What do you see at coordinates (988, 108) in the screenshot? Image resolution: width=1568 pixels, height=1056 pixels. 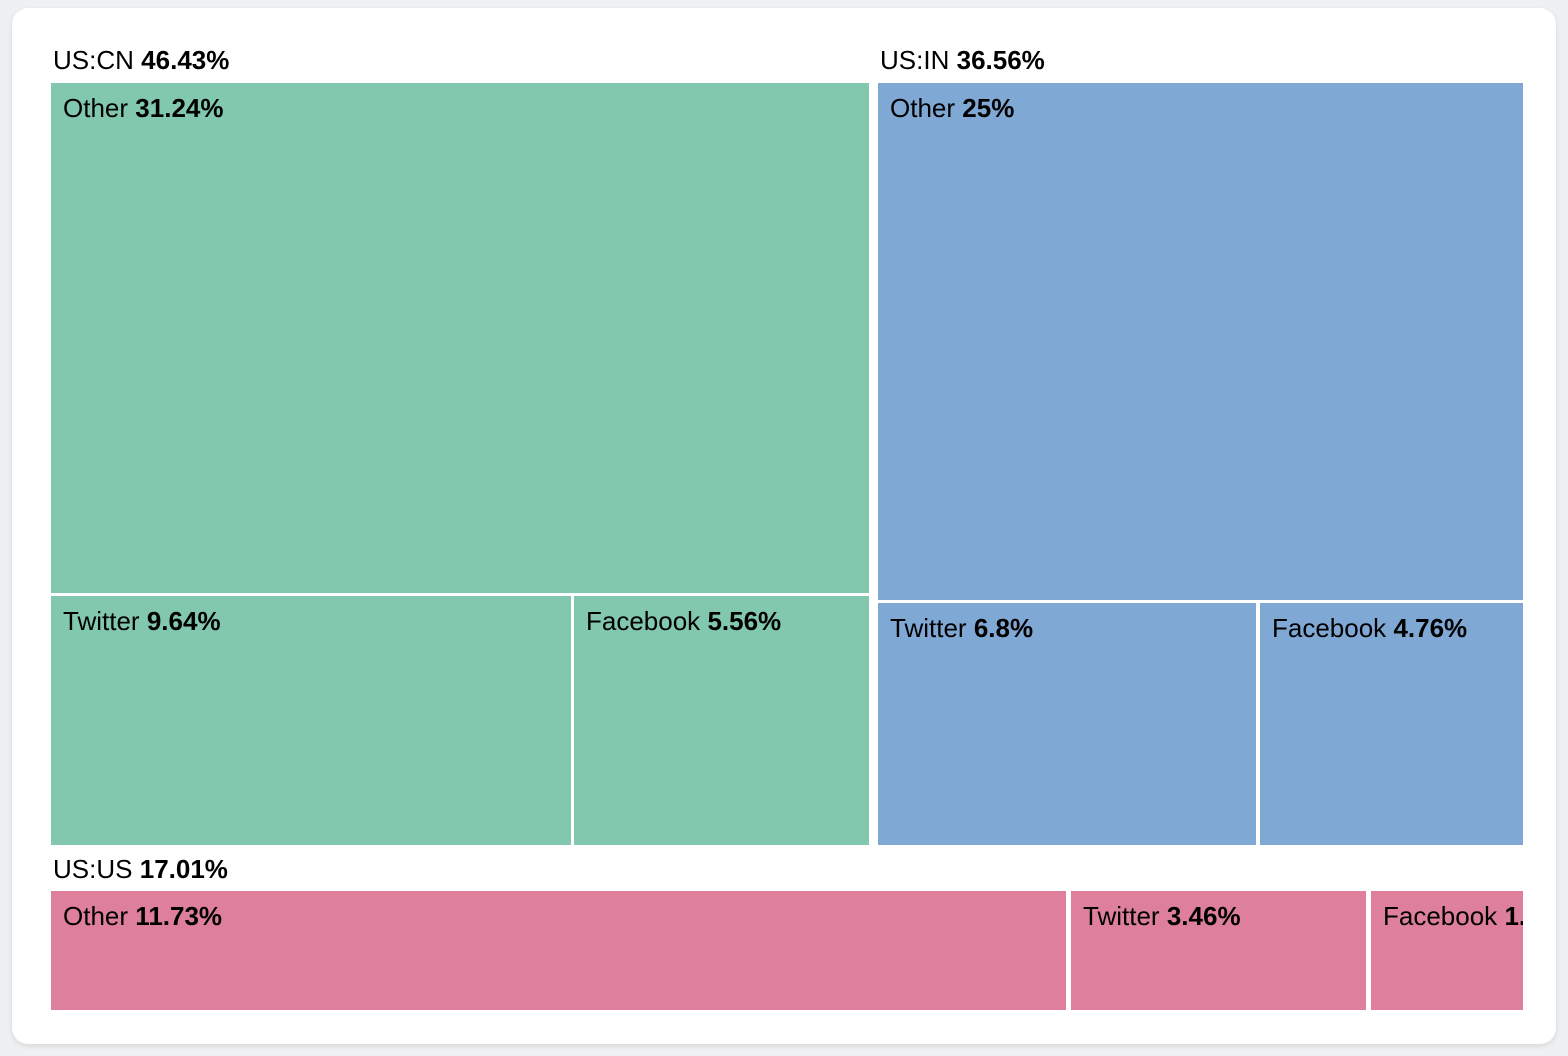 I see `node-pct: 25%` at bounding box center [988, 108].